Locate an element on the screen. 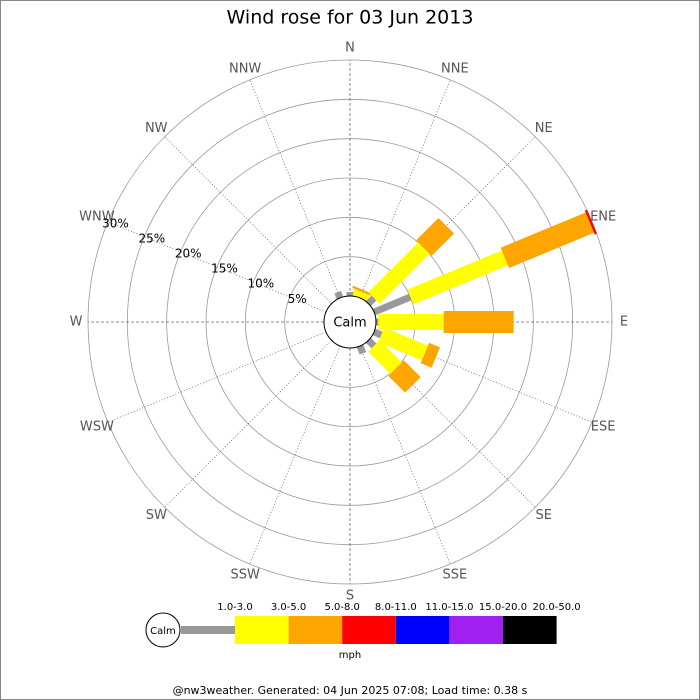 This screenshot has height=700, width=700. direction-label: WNW is located at coordinates (97, 217).